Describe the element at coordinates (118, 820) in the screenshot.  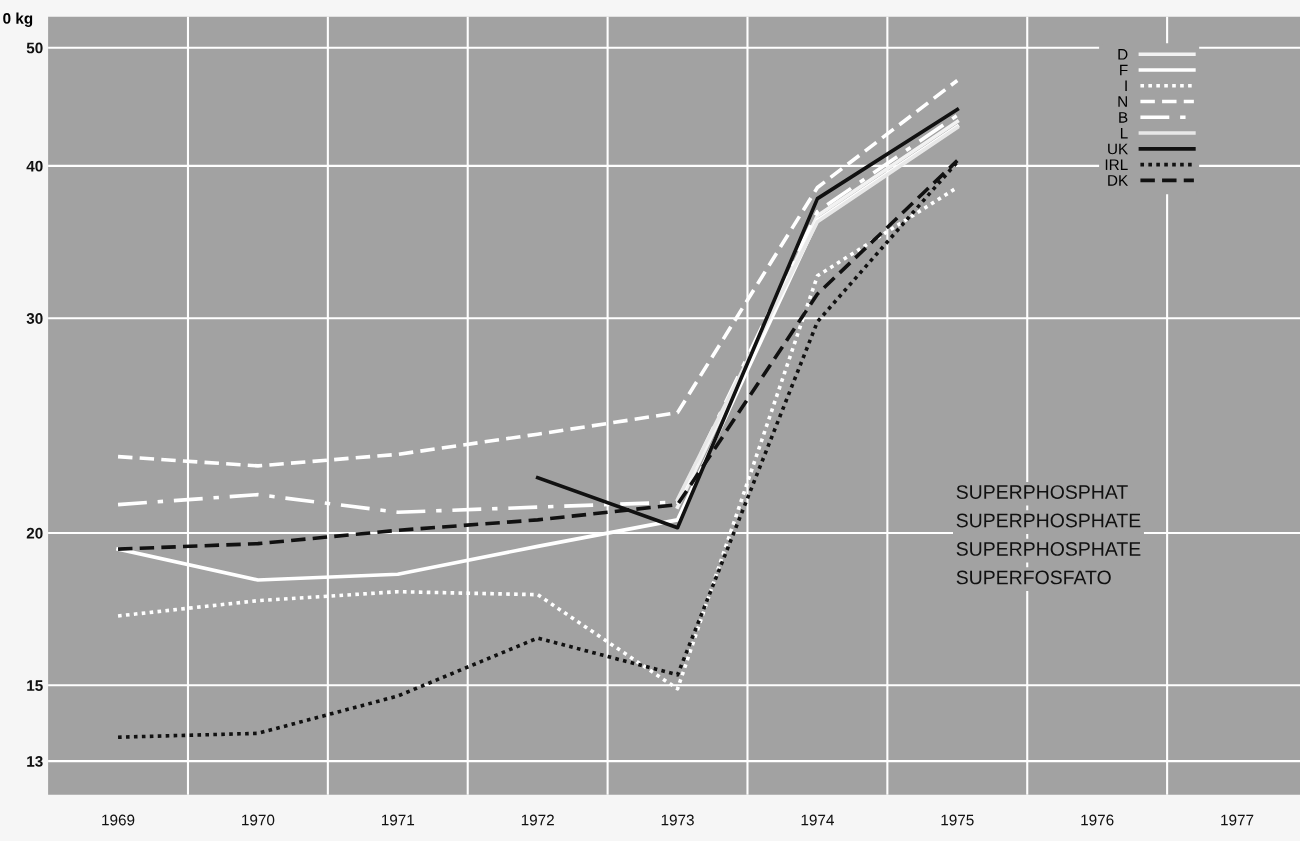
I see `x-tick-label: 1969` at that location.